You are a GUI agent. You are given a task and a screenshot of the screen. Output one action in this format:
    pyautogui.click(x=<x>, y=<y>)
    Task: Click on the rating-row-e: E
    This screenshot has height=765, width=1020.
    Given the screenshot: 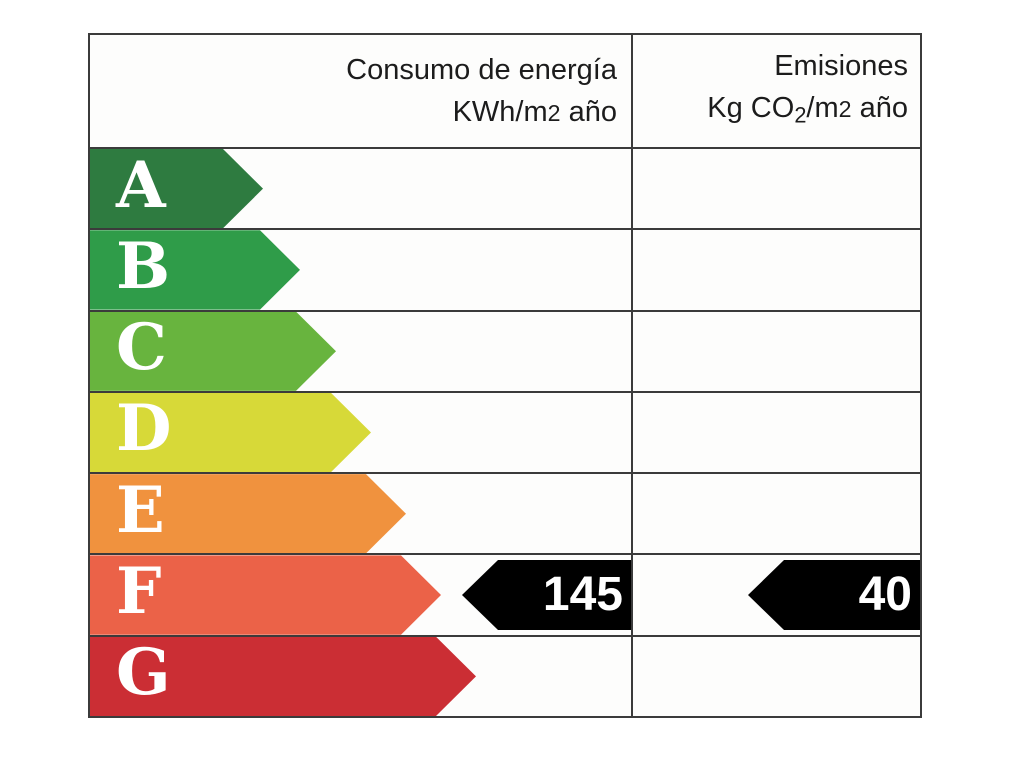 What is the action you would take?
    pyautogui.click(x=505, y=513)
    